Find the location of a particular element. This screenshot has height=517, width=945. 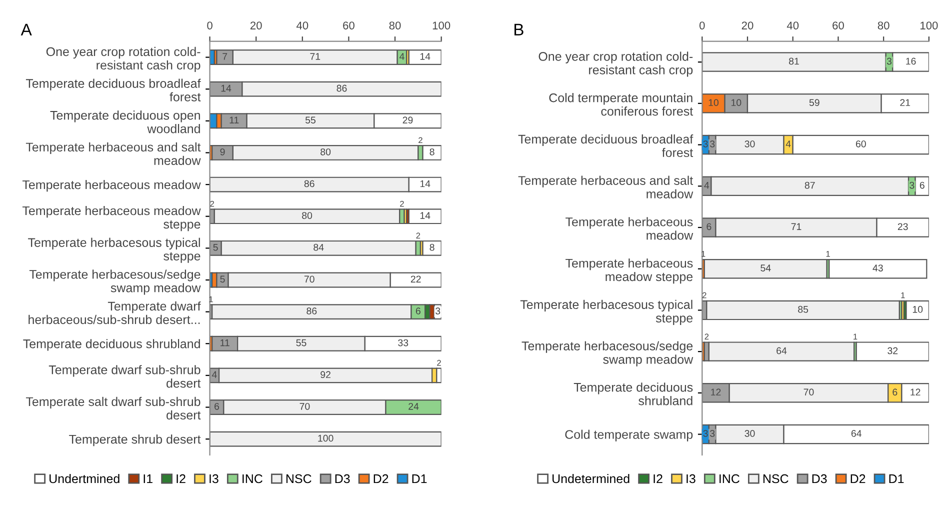

data-label: 24 is located at coordinates (413, 406).